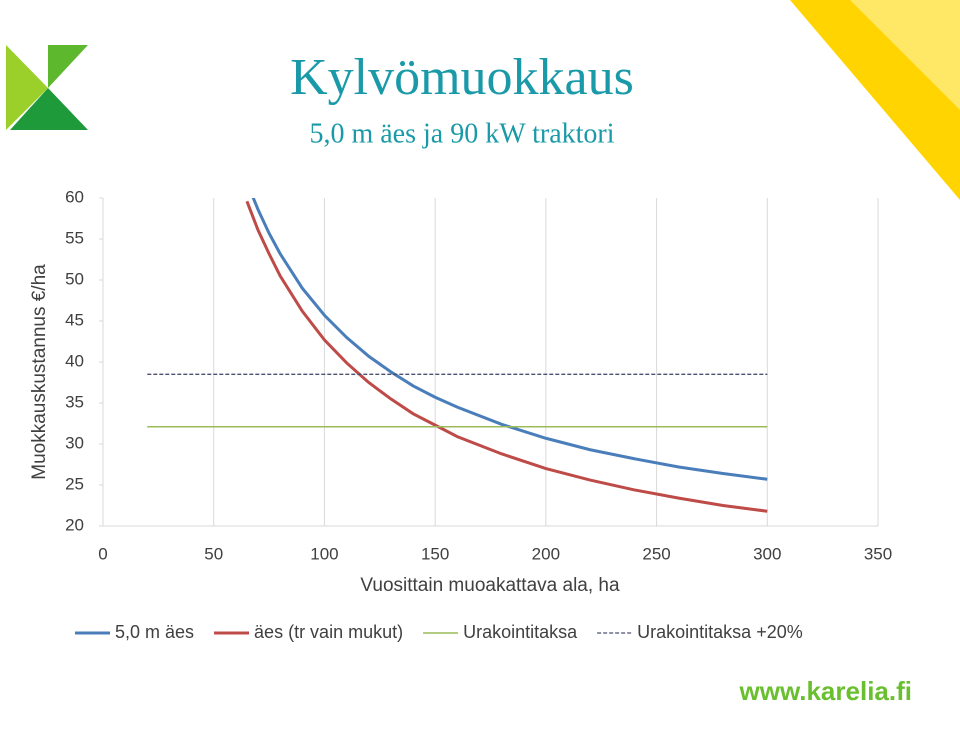 The width and height of the screenshot is (960, 748). Describe the element at coordinates (546, 553) in the screenshot. I see `x-tick-label: 200` at that location.